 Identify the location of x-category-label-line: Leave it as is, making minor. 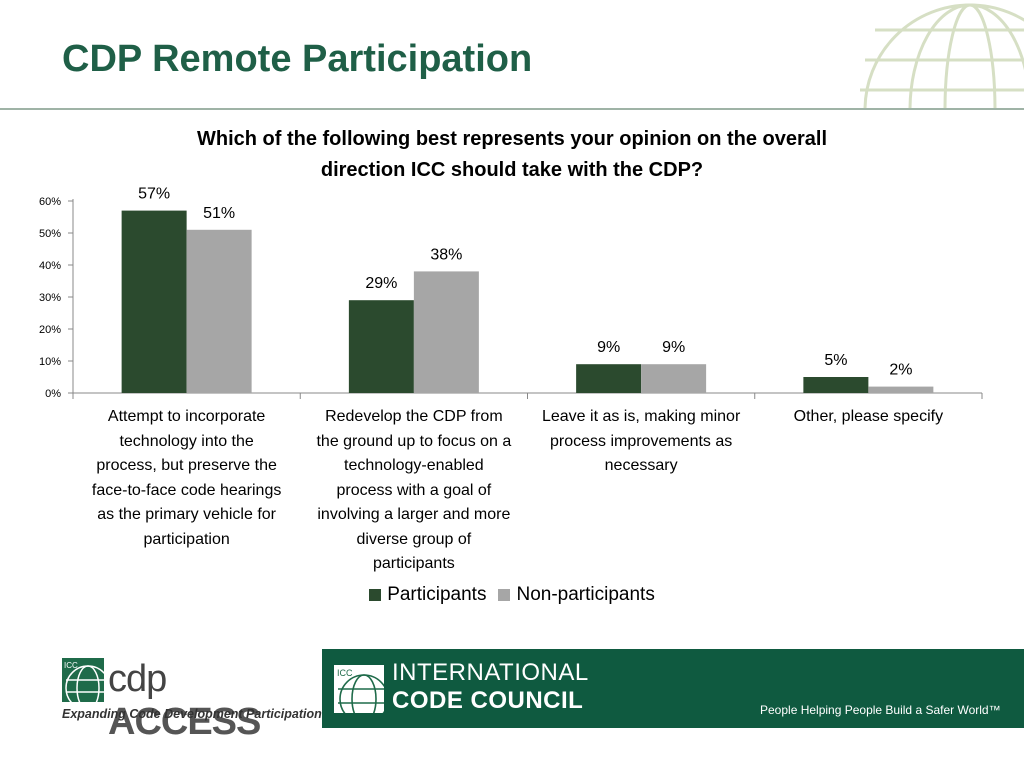
(641, 416).